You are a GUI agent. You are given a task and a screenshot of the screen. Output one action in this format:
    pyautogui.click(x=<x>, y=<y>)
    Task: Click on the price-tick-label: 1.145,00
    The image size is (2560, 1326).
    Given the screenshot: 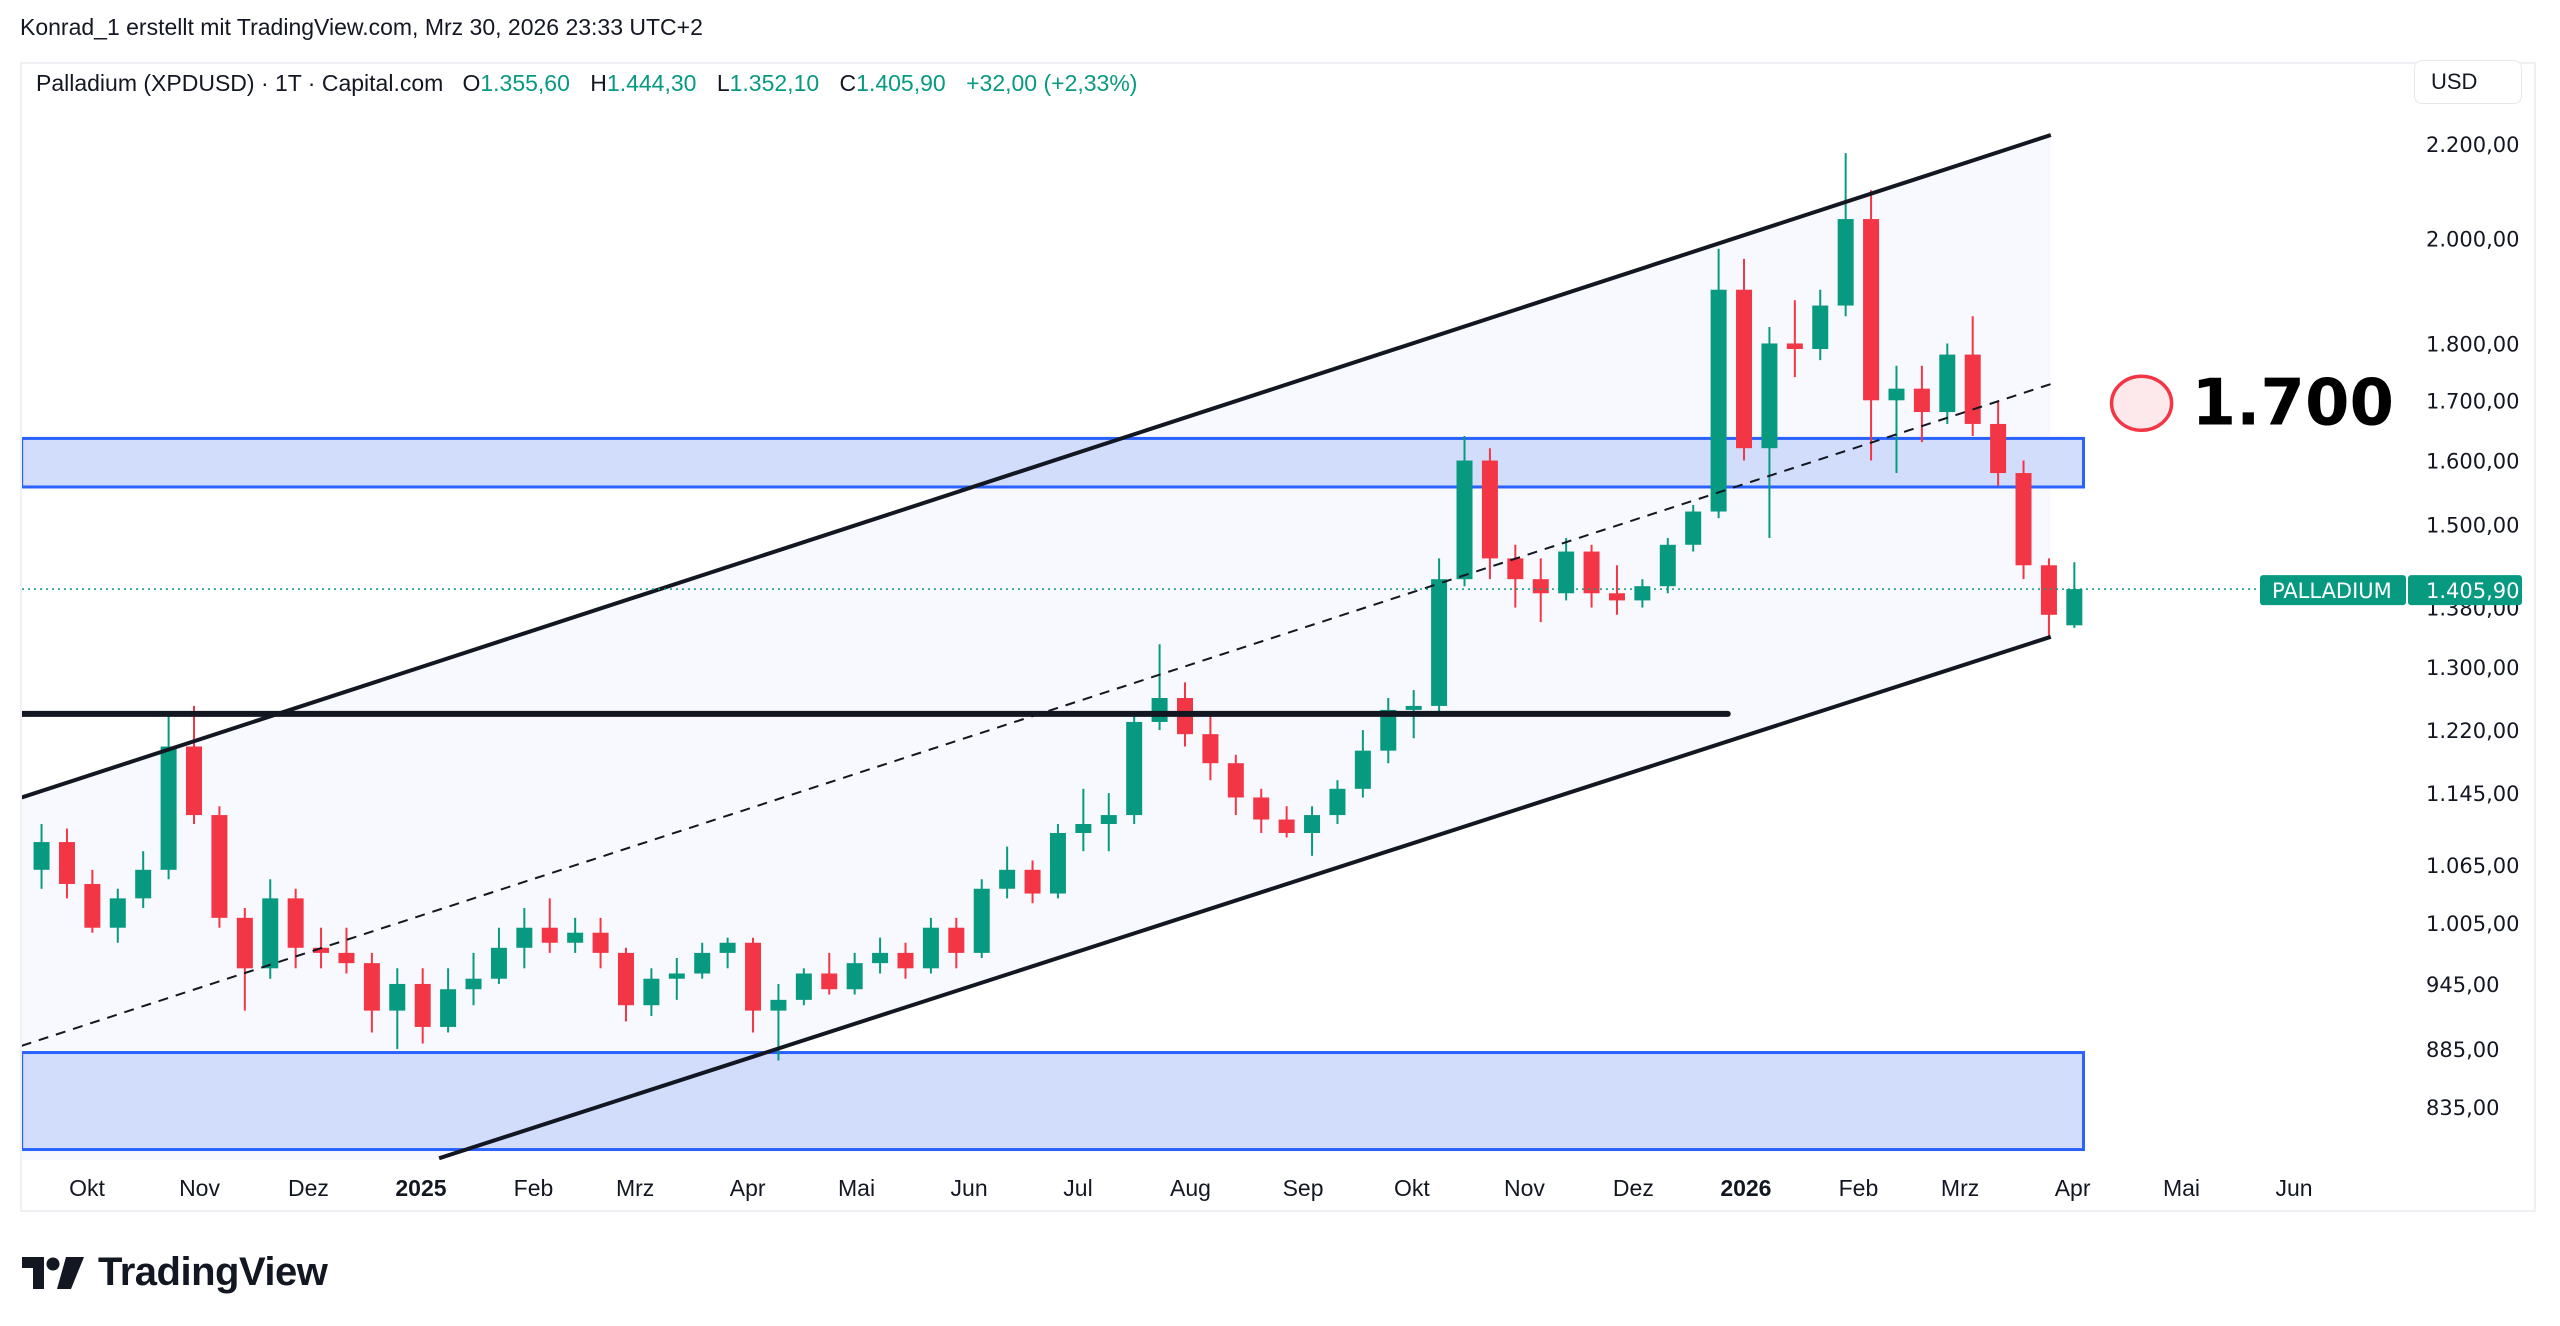 What is the action you would take?
    pyautogui.click(x=2473, y=794)
    